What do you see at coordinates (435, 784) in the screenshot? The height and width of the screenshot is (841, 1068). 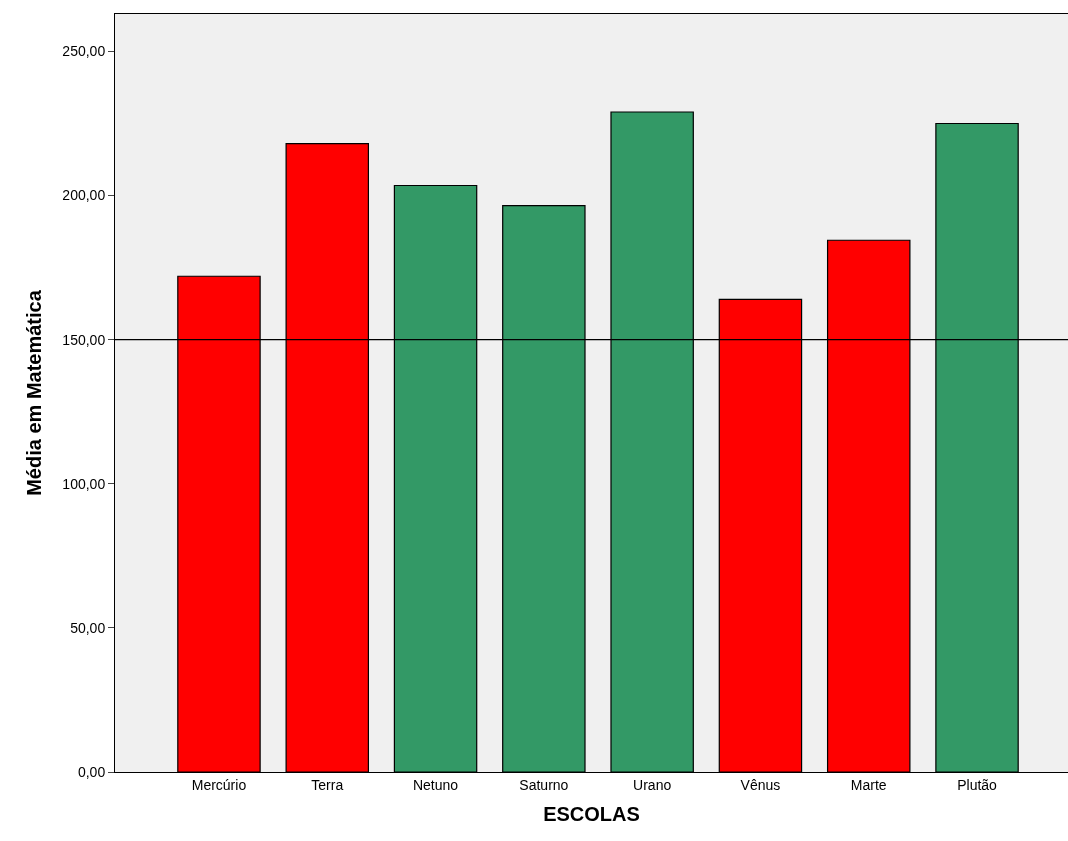 I see `x-tick-label: Netuno` at bounding box center [435, 784].